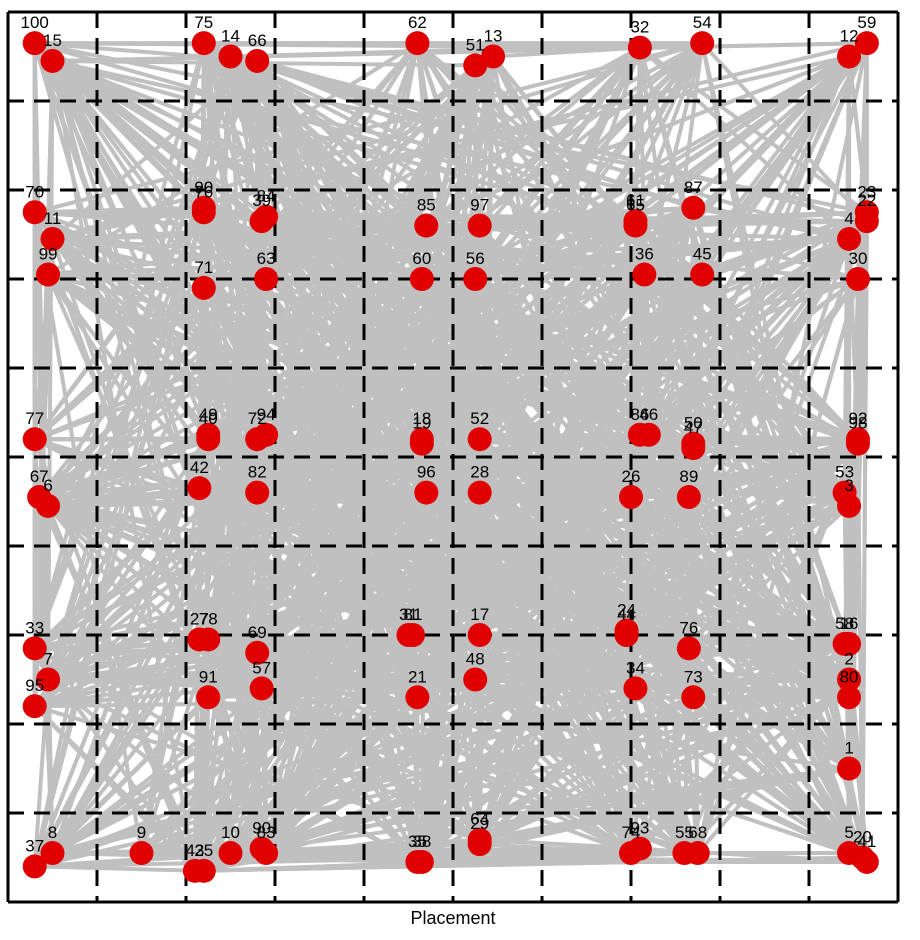 This screenshot has width=920, height=940. Describe the element at coordinates (849, 676) in the screenshot. I see `node-label: 80` at that location.